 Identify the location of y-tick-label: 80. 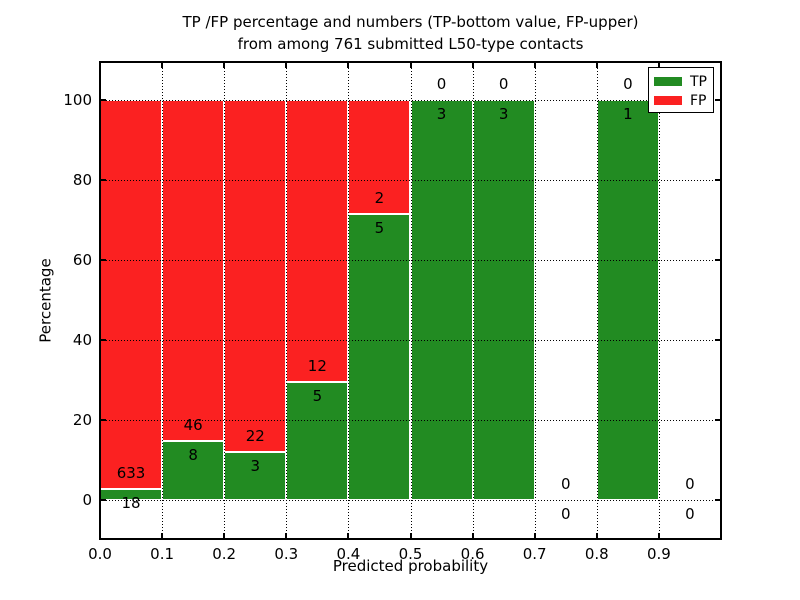
(82, 180).